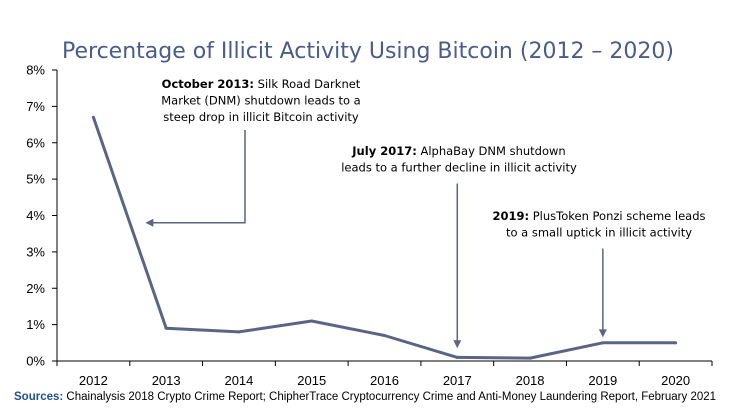 This screenshot has height=410, width=736. I want to click on annotation-date: July 2017:, so click(384, 151).